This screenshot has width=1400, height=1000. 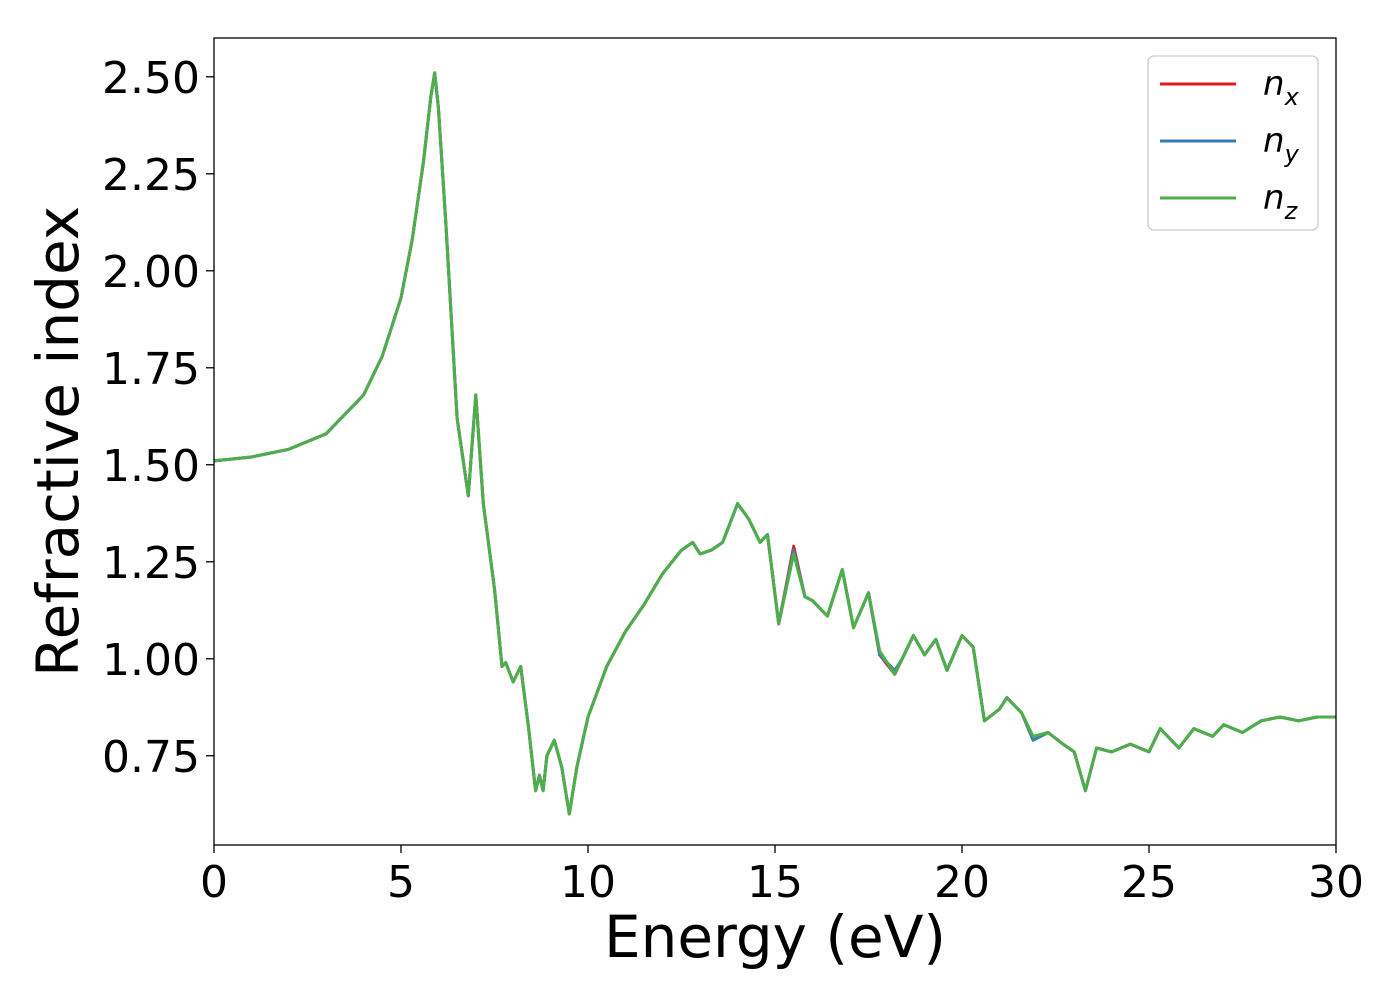 I want to click on y-tick-label: 2.50, so click(x=151, y=78).